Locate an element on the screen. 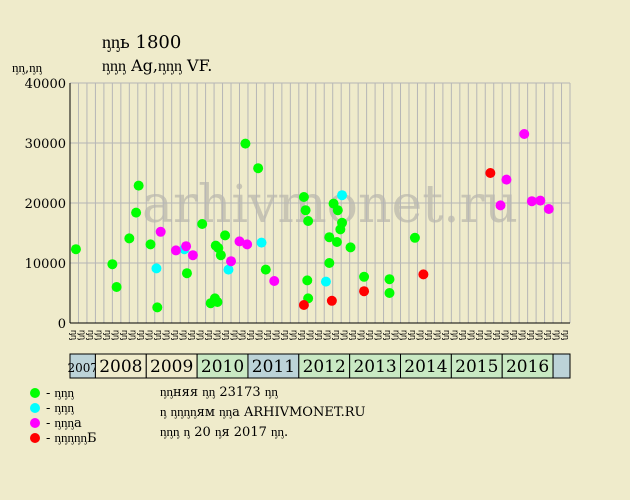  chart-subtitle: ᶇᶇᶇ Ag,ᶇᶇᶇ VF. is located at coordinates (157, 65).